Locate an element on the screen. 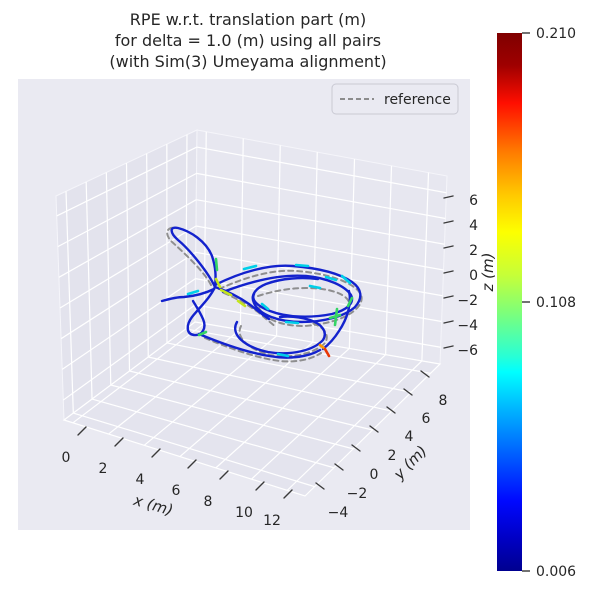  trajectory-lower-loop is located at coordinates (280, 335).